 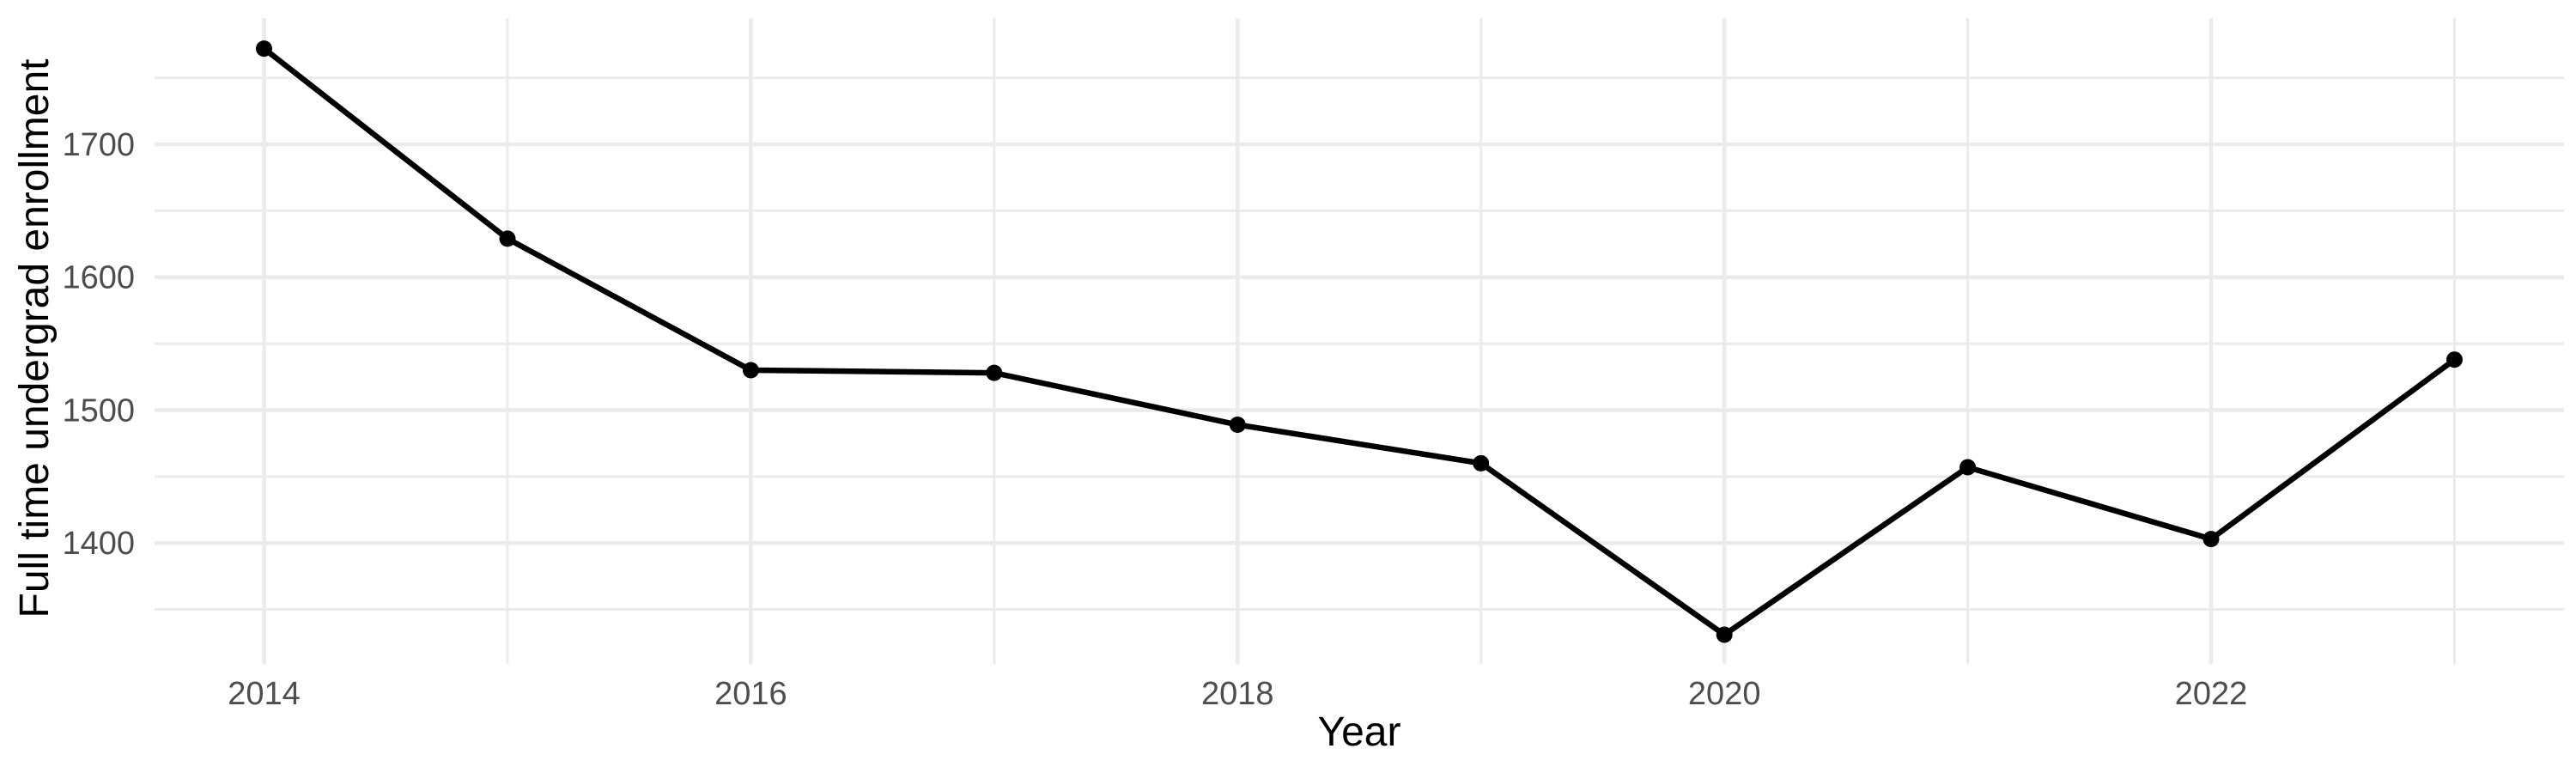 I want to click on x-tick-label: 2016, so click(x=750, y=694).